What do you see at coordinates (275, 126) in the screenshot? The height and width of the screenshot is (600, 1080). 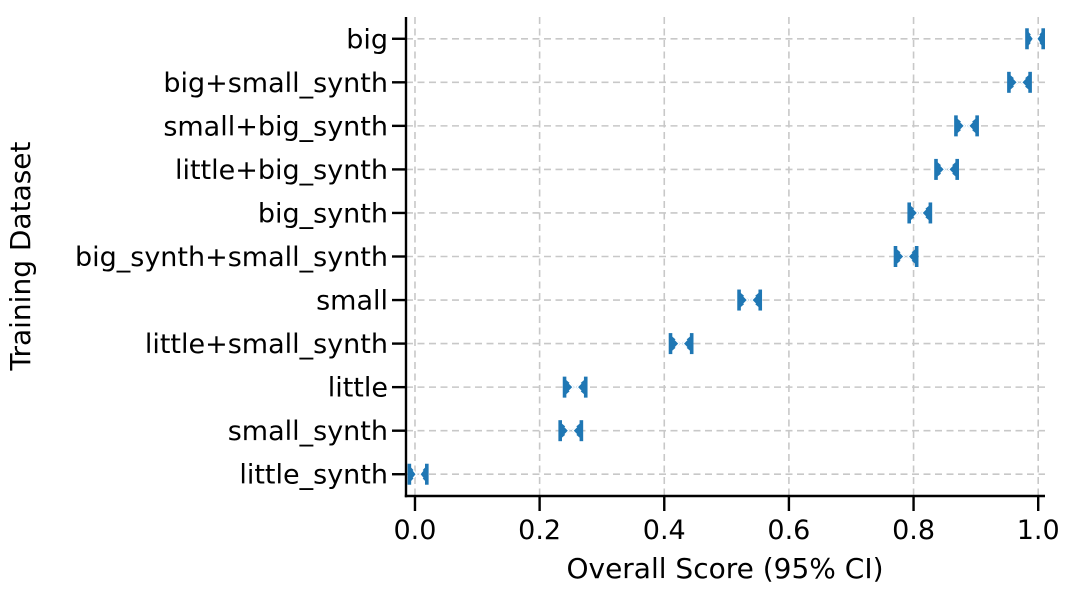 I see `category-label: small+big_synth` at bounding box center [275, 126].